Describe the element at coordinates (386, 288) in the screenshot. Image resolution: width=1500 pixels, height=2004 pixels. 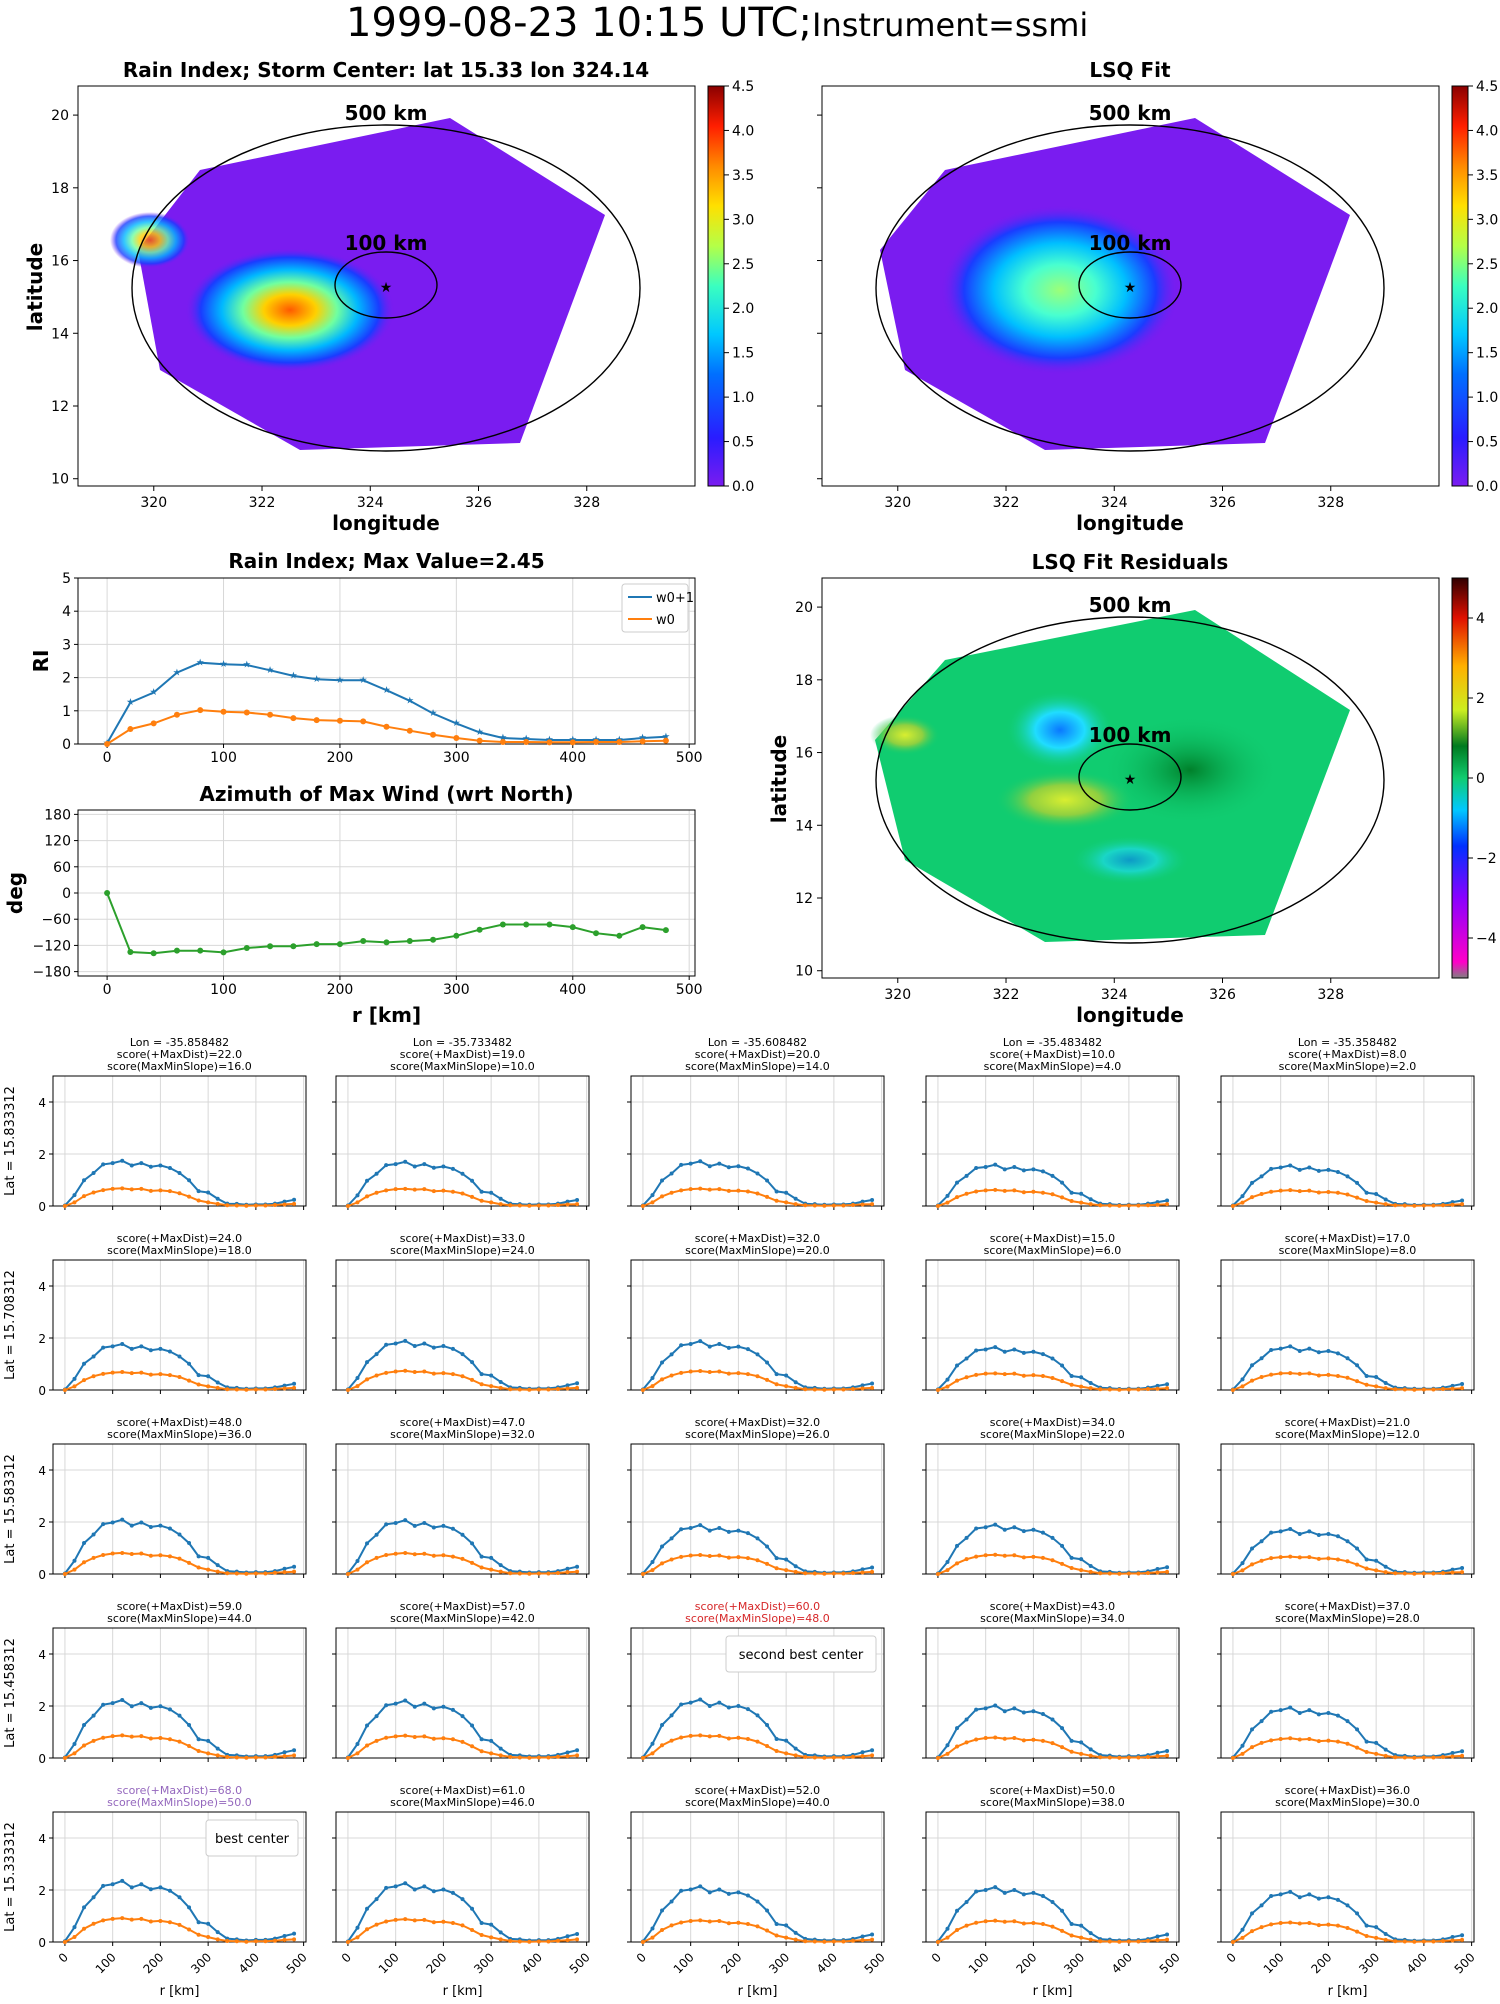
I see `rain-storm-center-marker: ★` at that location.